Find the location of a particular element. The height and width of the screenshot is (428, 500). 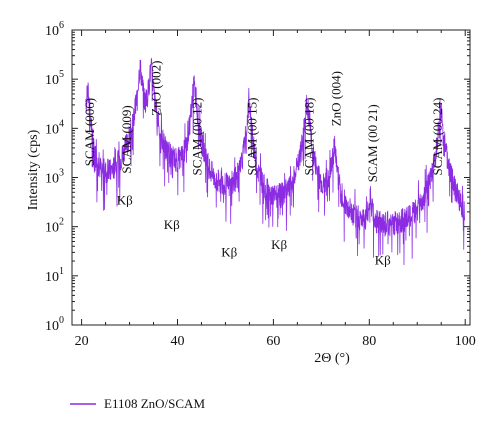

peak-label: ZnO (004) is located at coordinates (336, 98).